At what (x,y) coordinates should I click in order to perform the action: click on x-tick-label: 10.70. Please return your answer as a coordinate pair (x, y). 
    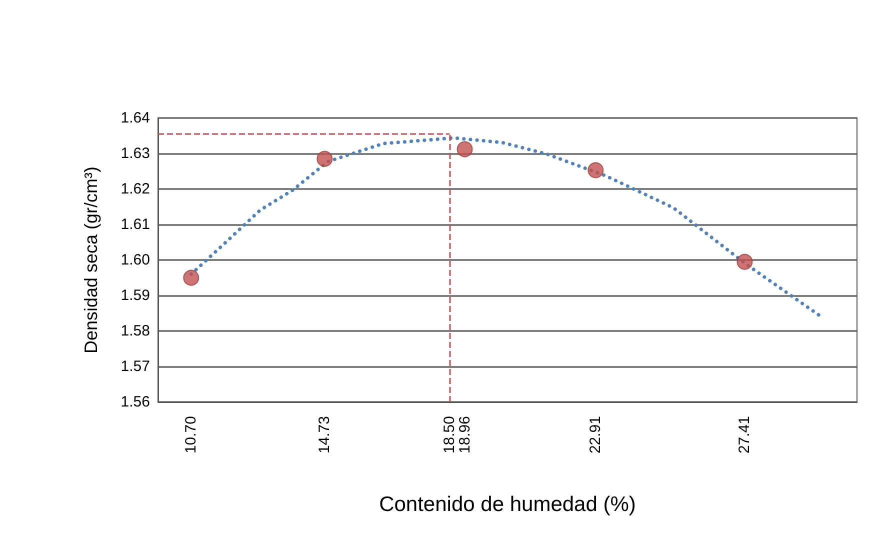
    Looking at the image, I should click on (191, 435).